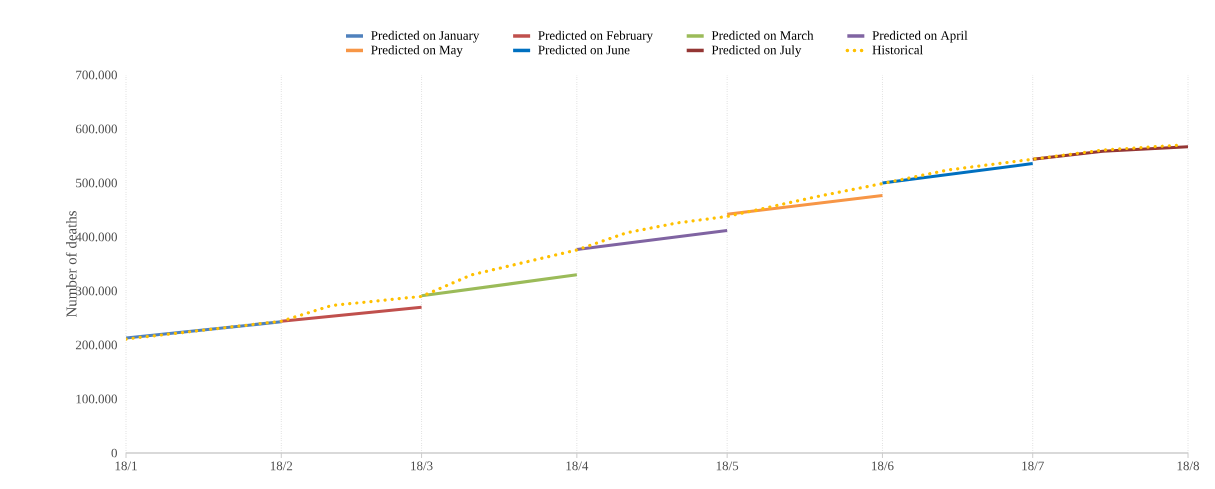 This screenshot has height=489, width=1215. Describe the element at coordinates (96, 129) in the screenshot. I see `y-tick-label: 600.000` at that location.